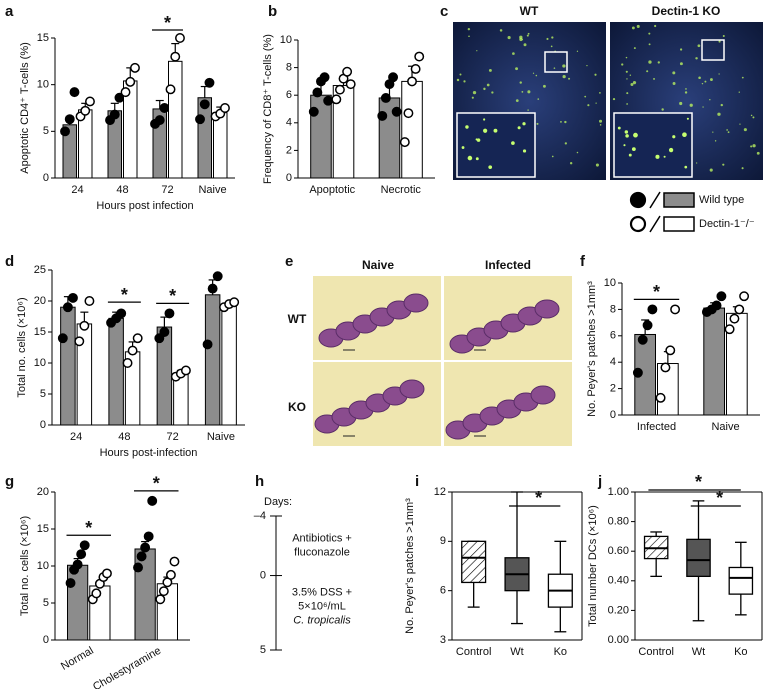  What do you see at coordinates (417, 481) in the screenshot?
I see `panel-letter: i` at bounding box center [417, 481].